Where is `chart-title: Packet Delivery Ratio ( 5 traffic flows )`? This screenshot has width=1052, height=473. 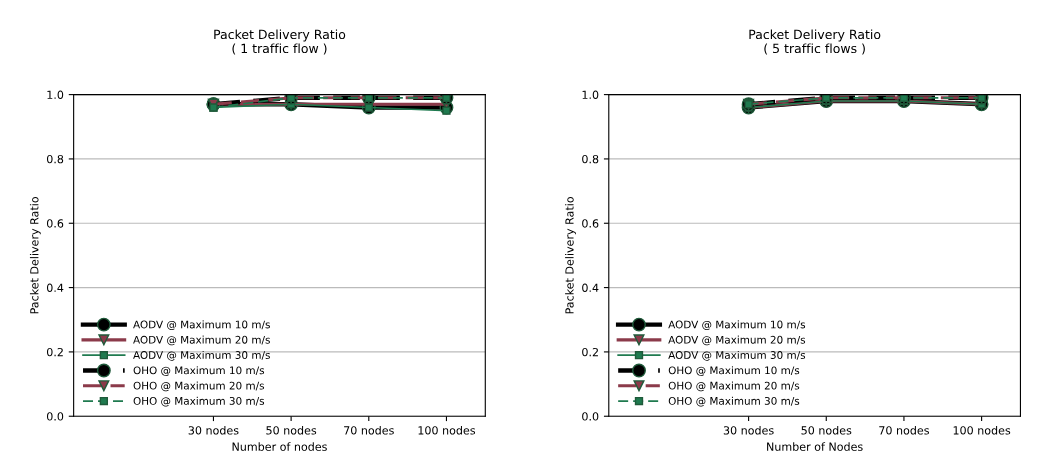
chart-title: Packet Delivery Ratio ( 5 traffic flows ) is located at coordinates (815, 42).